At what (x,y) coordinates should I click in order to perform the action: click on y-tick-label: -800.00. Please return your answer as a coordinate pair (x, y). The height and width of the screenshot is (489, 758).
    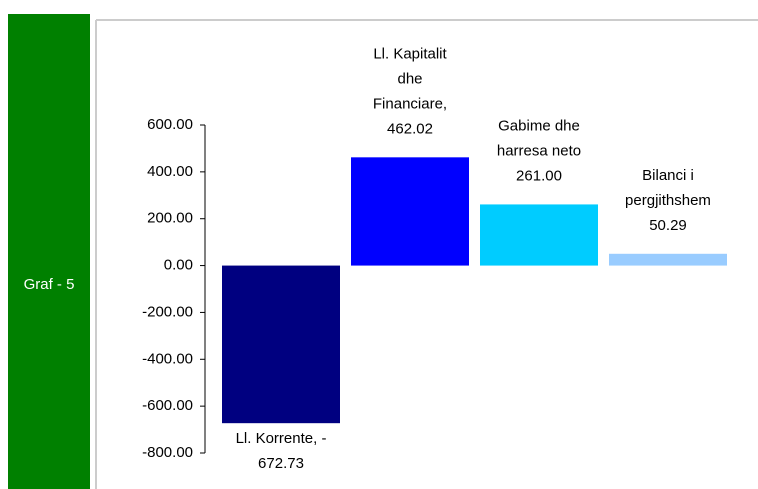
    Looking at the image, I should click on (167, 452).